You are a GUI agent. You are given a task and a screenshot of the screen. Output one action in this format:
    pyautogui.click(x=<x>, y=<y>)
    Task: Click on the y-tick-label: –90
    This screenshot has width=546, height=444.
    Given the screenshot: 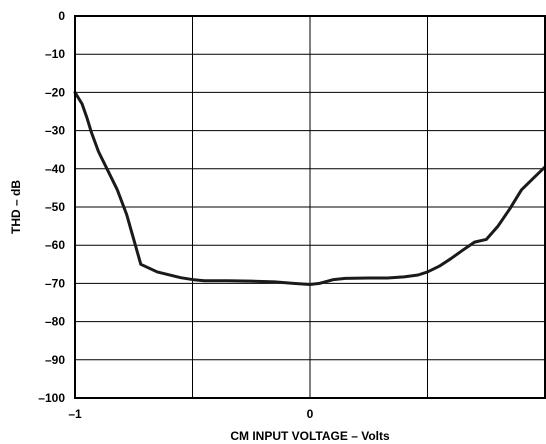 What is the action you would take?
    pyautogui.click(x=55, y=360)
    